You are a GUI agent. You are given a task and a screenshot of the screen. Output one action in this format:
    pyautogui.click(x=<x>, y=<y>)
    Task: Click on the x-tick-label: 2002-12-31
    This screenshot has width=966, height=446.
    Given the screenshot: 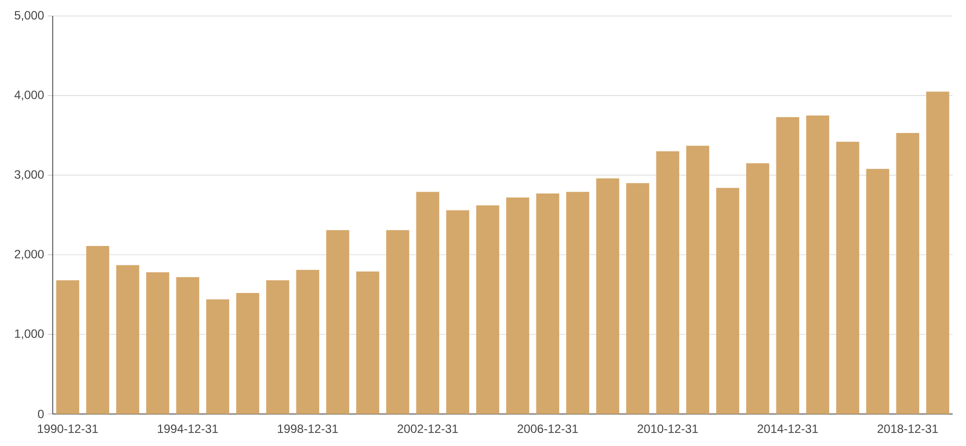 What is the action you would take?
    pyautogui.click(x=428, y=429)
    